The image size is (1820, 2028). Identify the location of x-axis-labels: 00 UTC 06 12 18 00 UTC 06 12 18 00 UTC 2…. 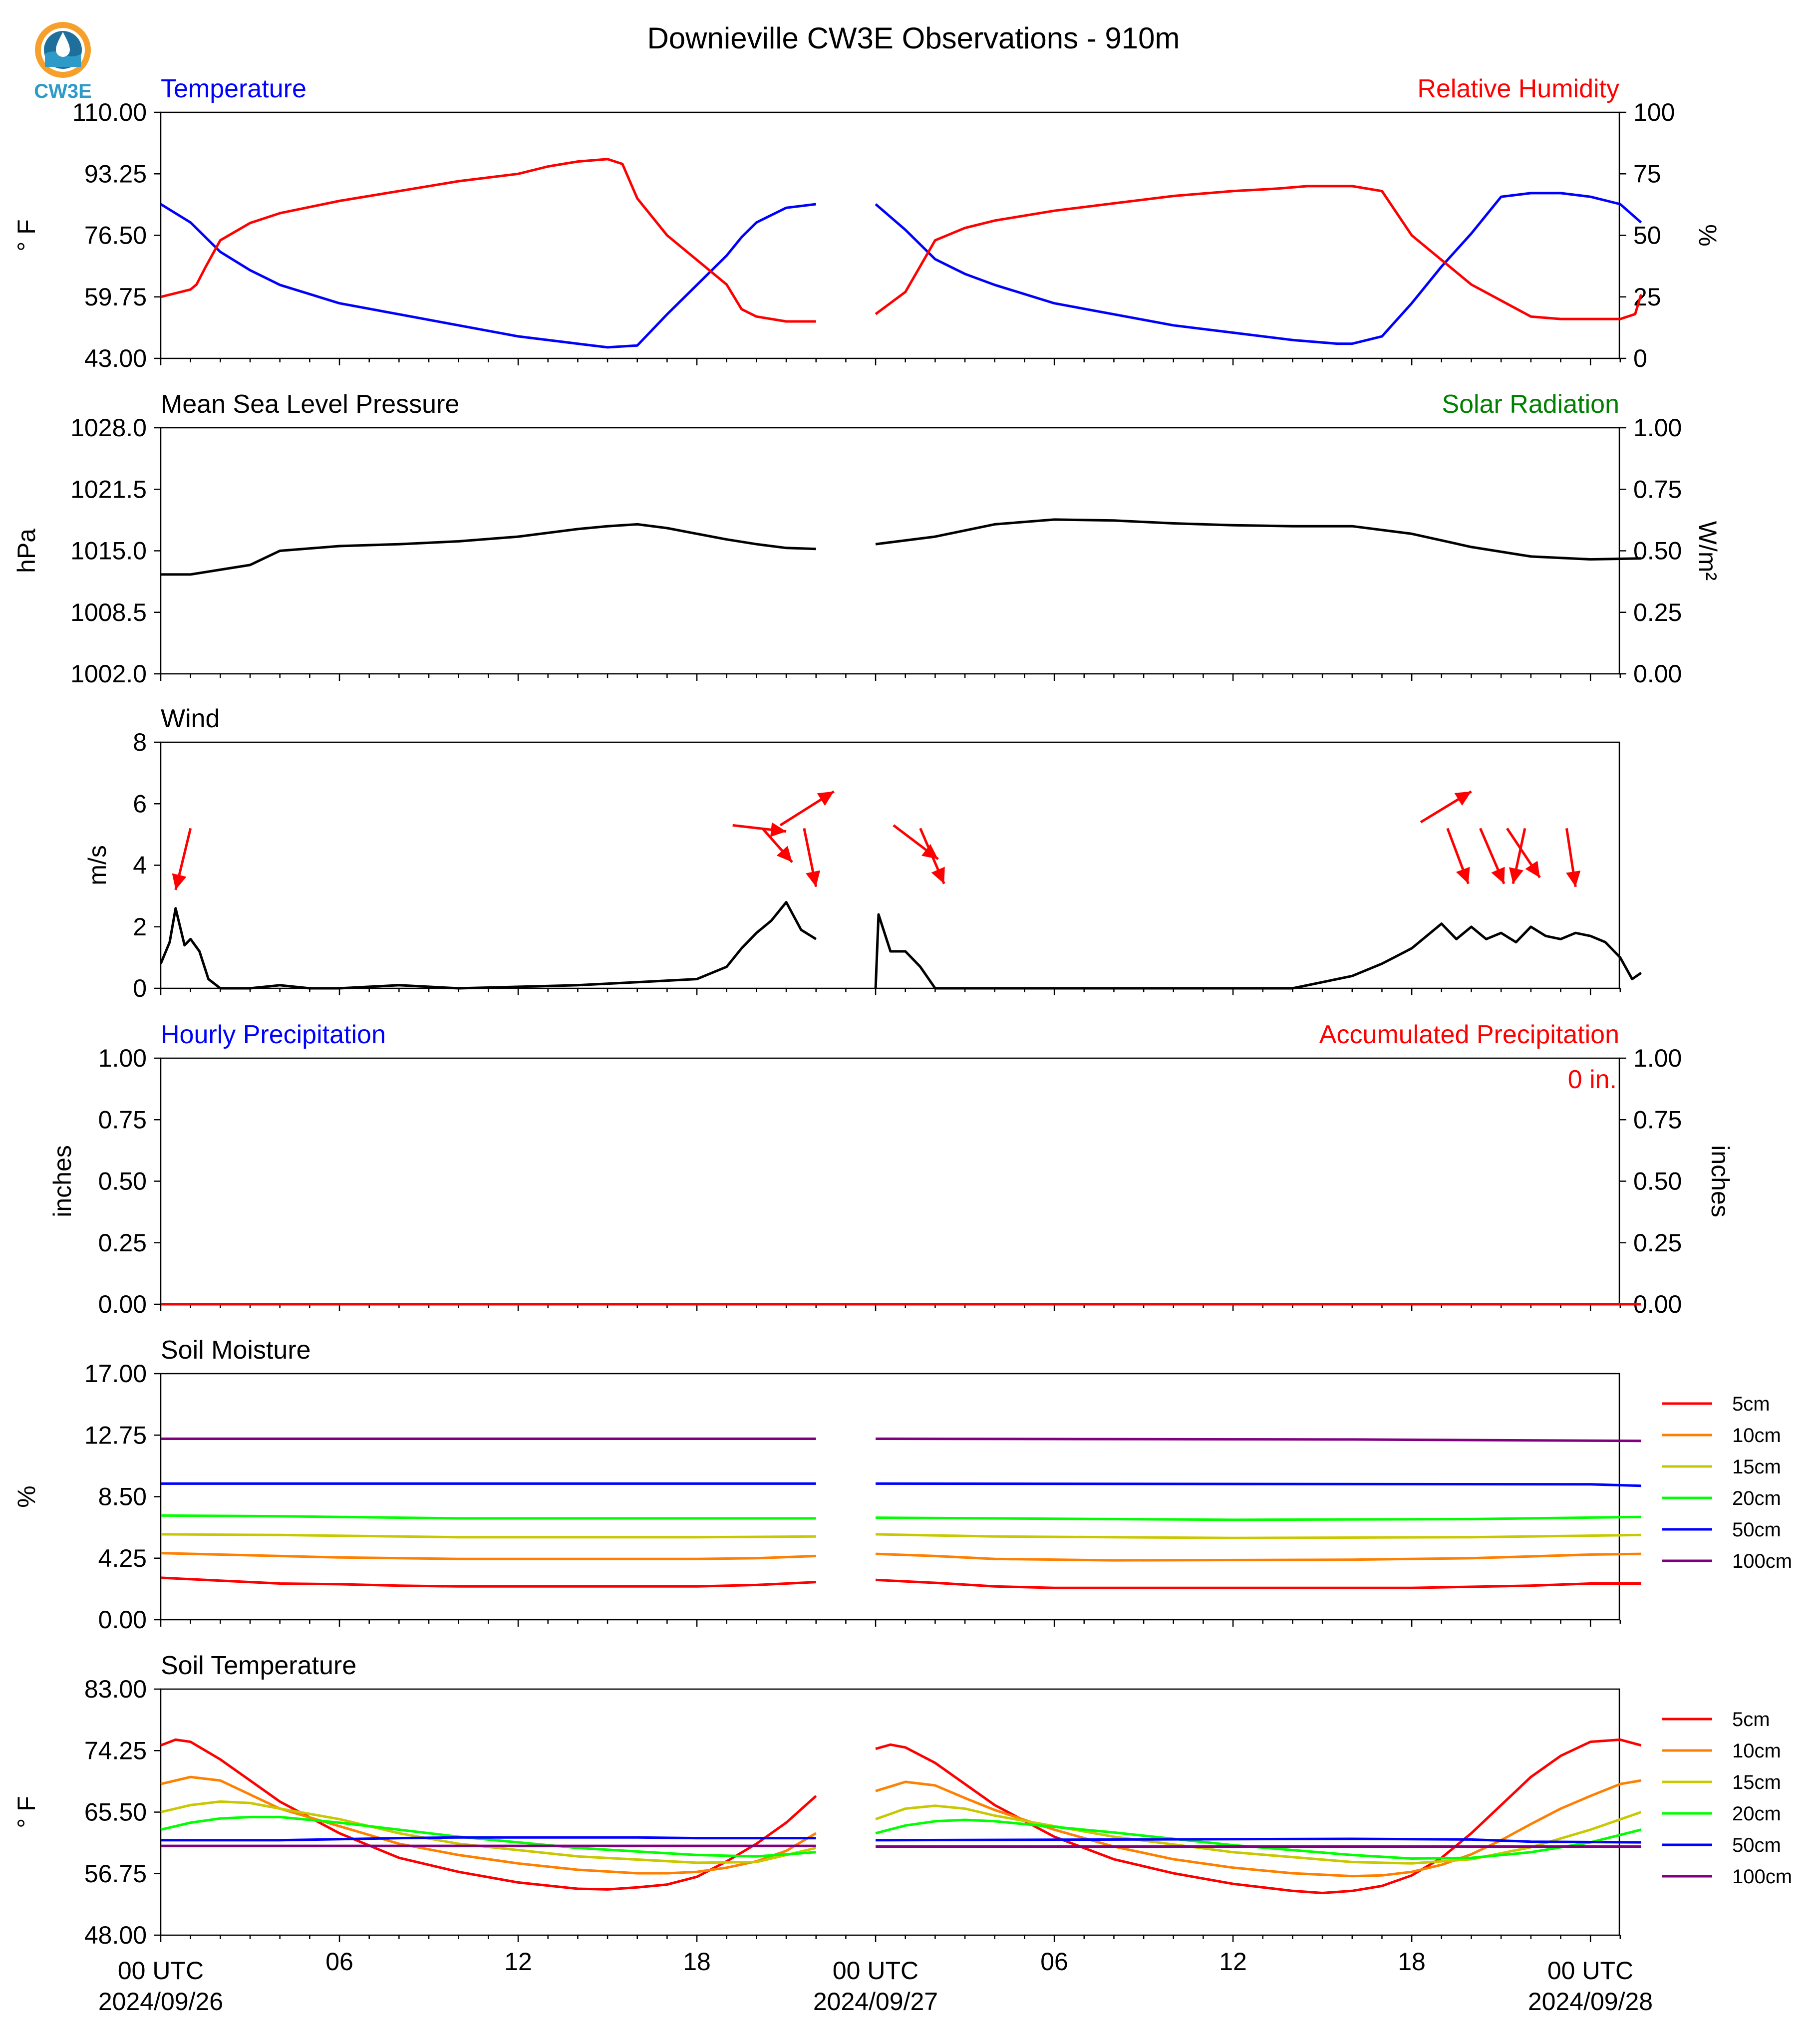
(875, 1982).